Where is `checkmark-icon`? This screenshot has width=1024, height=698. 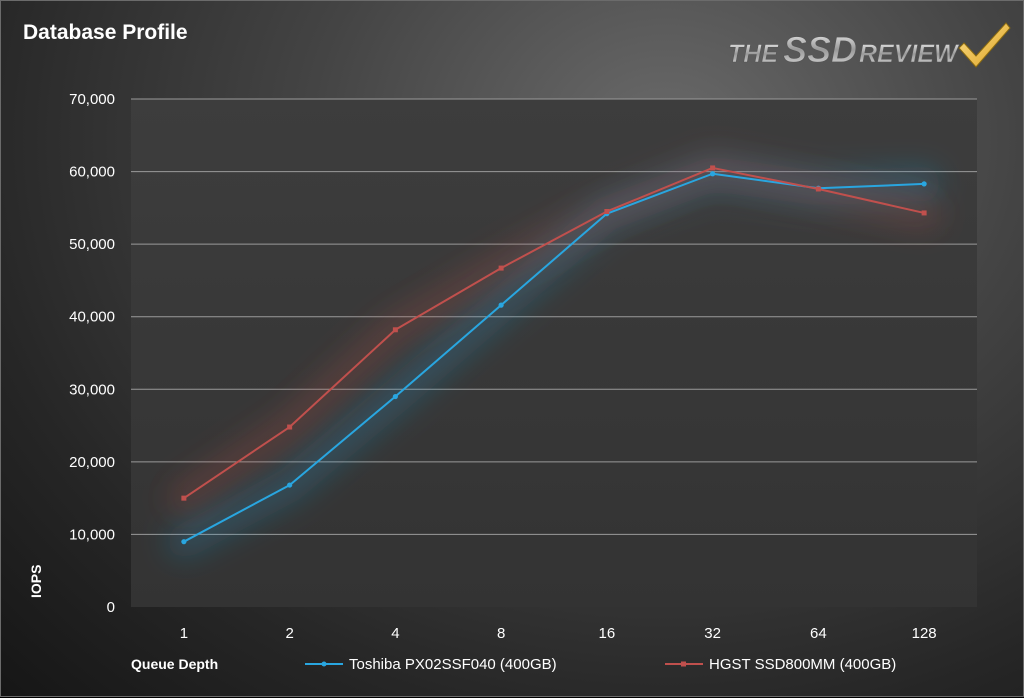 checkmark-icon is located at coordinates (984, 45).